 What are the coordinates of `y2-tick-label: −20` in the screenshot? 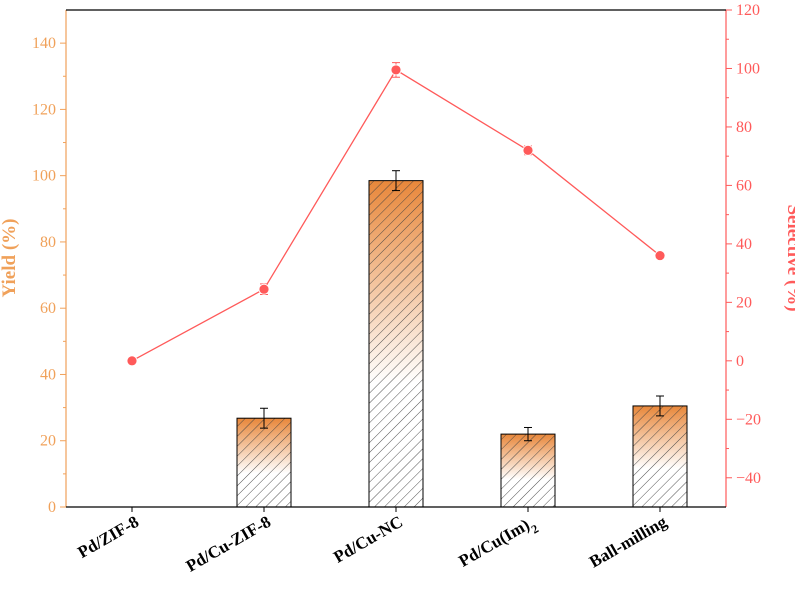 It's located at (748, 419).